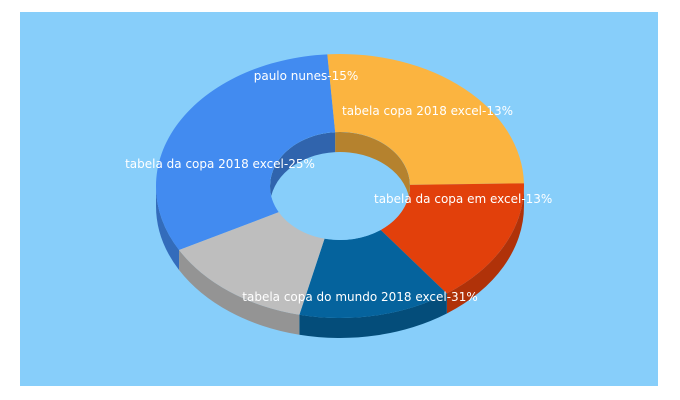 This screenshot has width=680, height=400. What do you see at coordinates (306, 76) in the screenshot?
I see `slice-label-2: paulo nunes-15%` at bounding box center [306, 76].